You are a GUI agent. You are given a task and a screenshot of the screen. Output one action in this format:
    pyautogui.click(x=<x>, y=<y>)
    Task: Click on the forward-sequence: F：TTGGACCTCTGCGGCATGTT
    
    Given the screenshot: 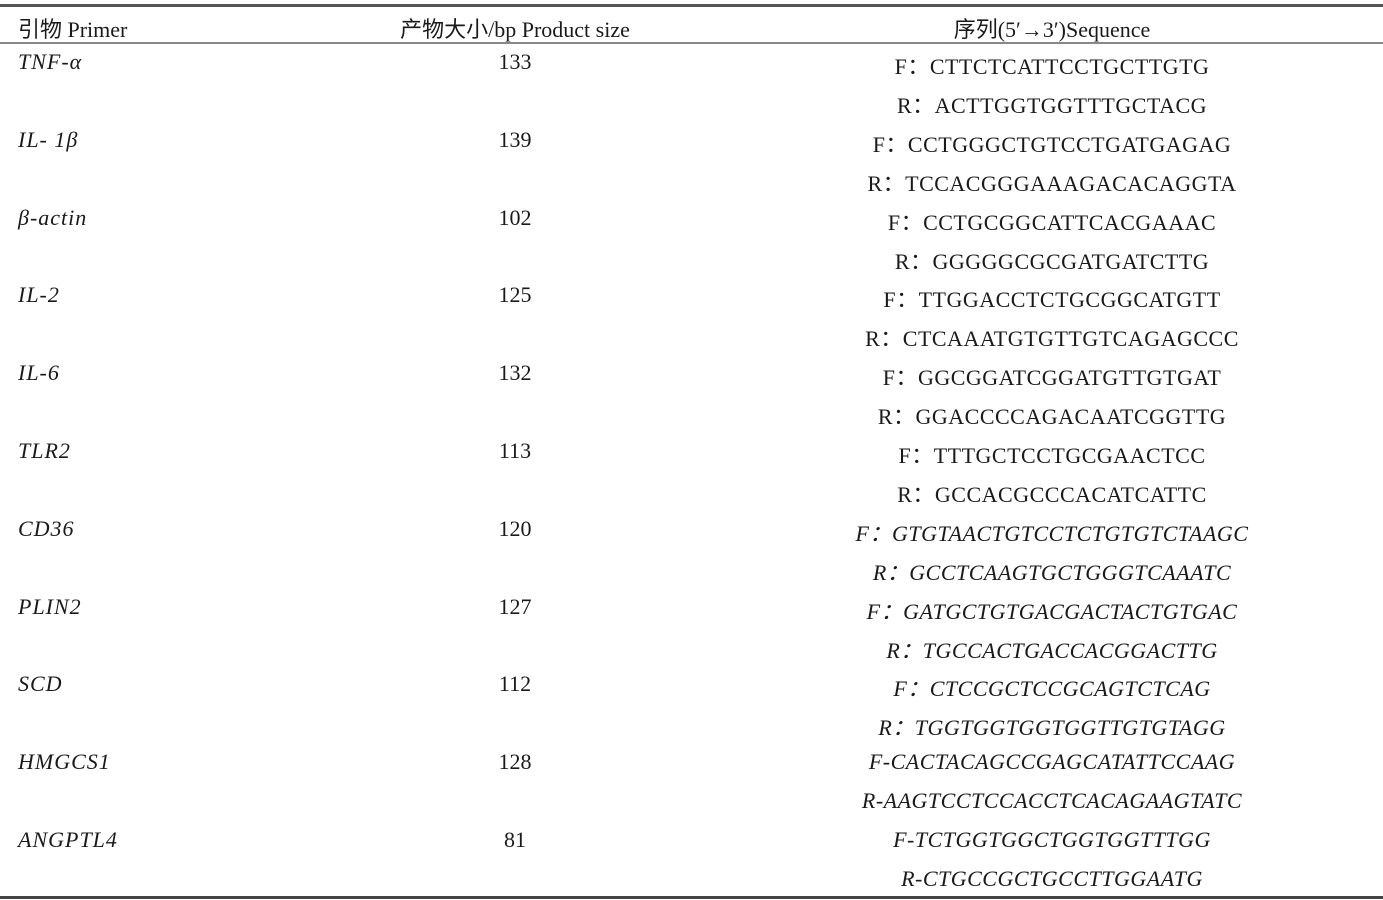 What is the action you would take?
    pyautogui.click(x=1052, y=300)
    